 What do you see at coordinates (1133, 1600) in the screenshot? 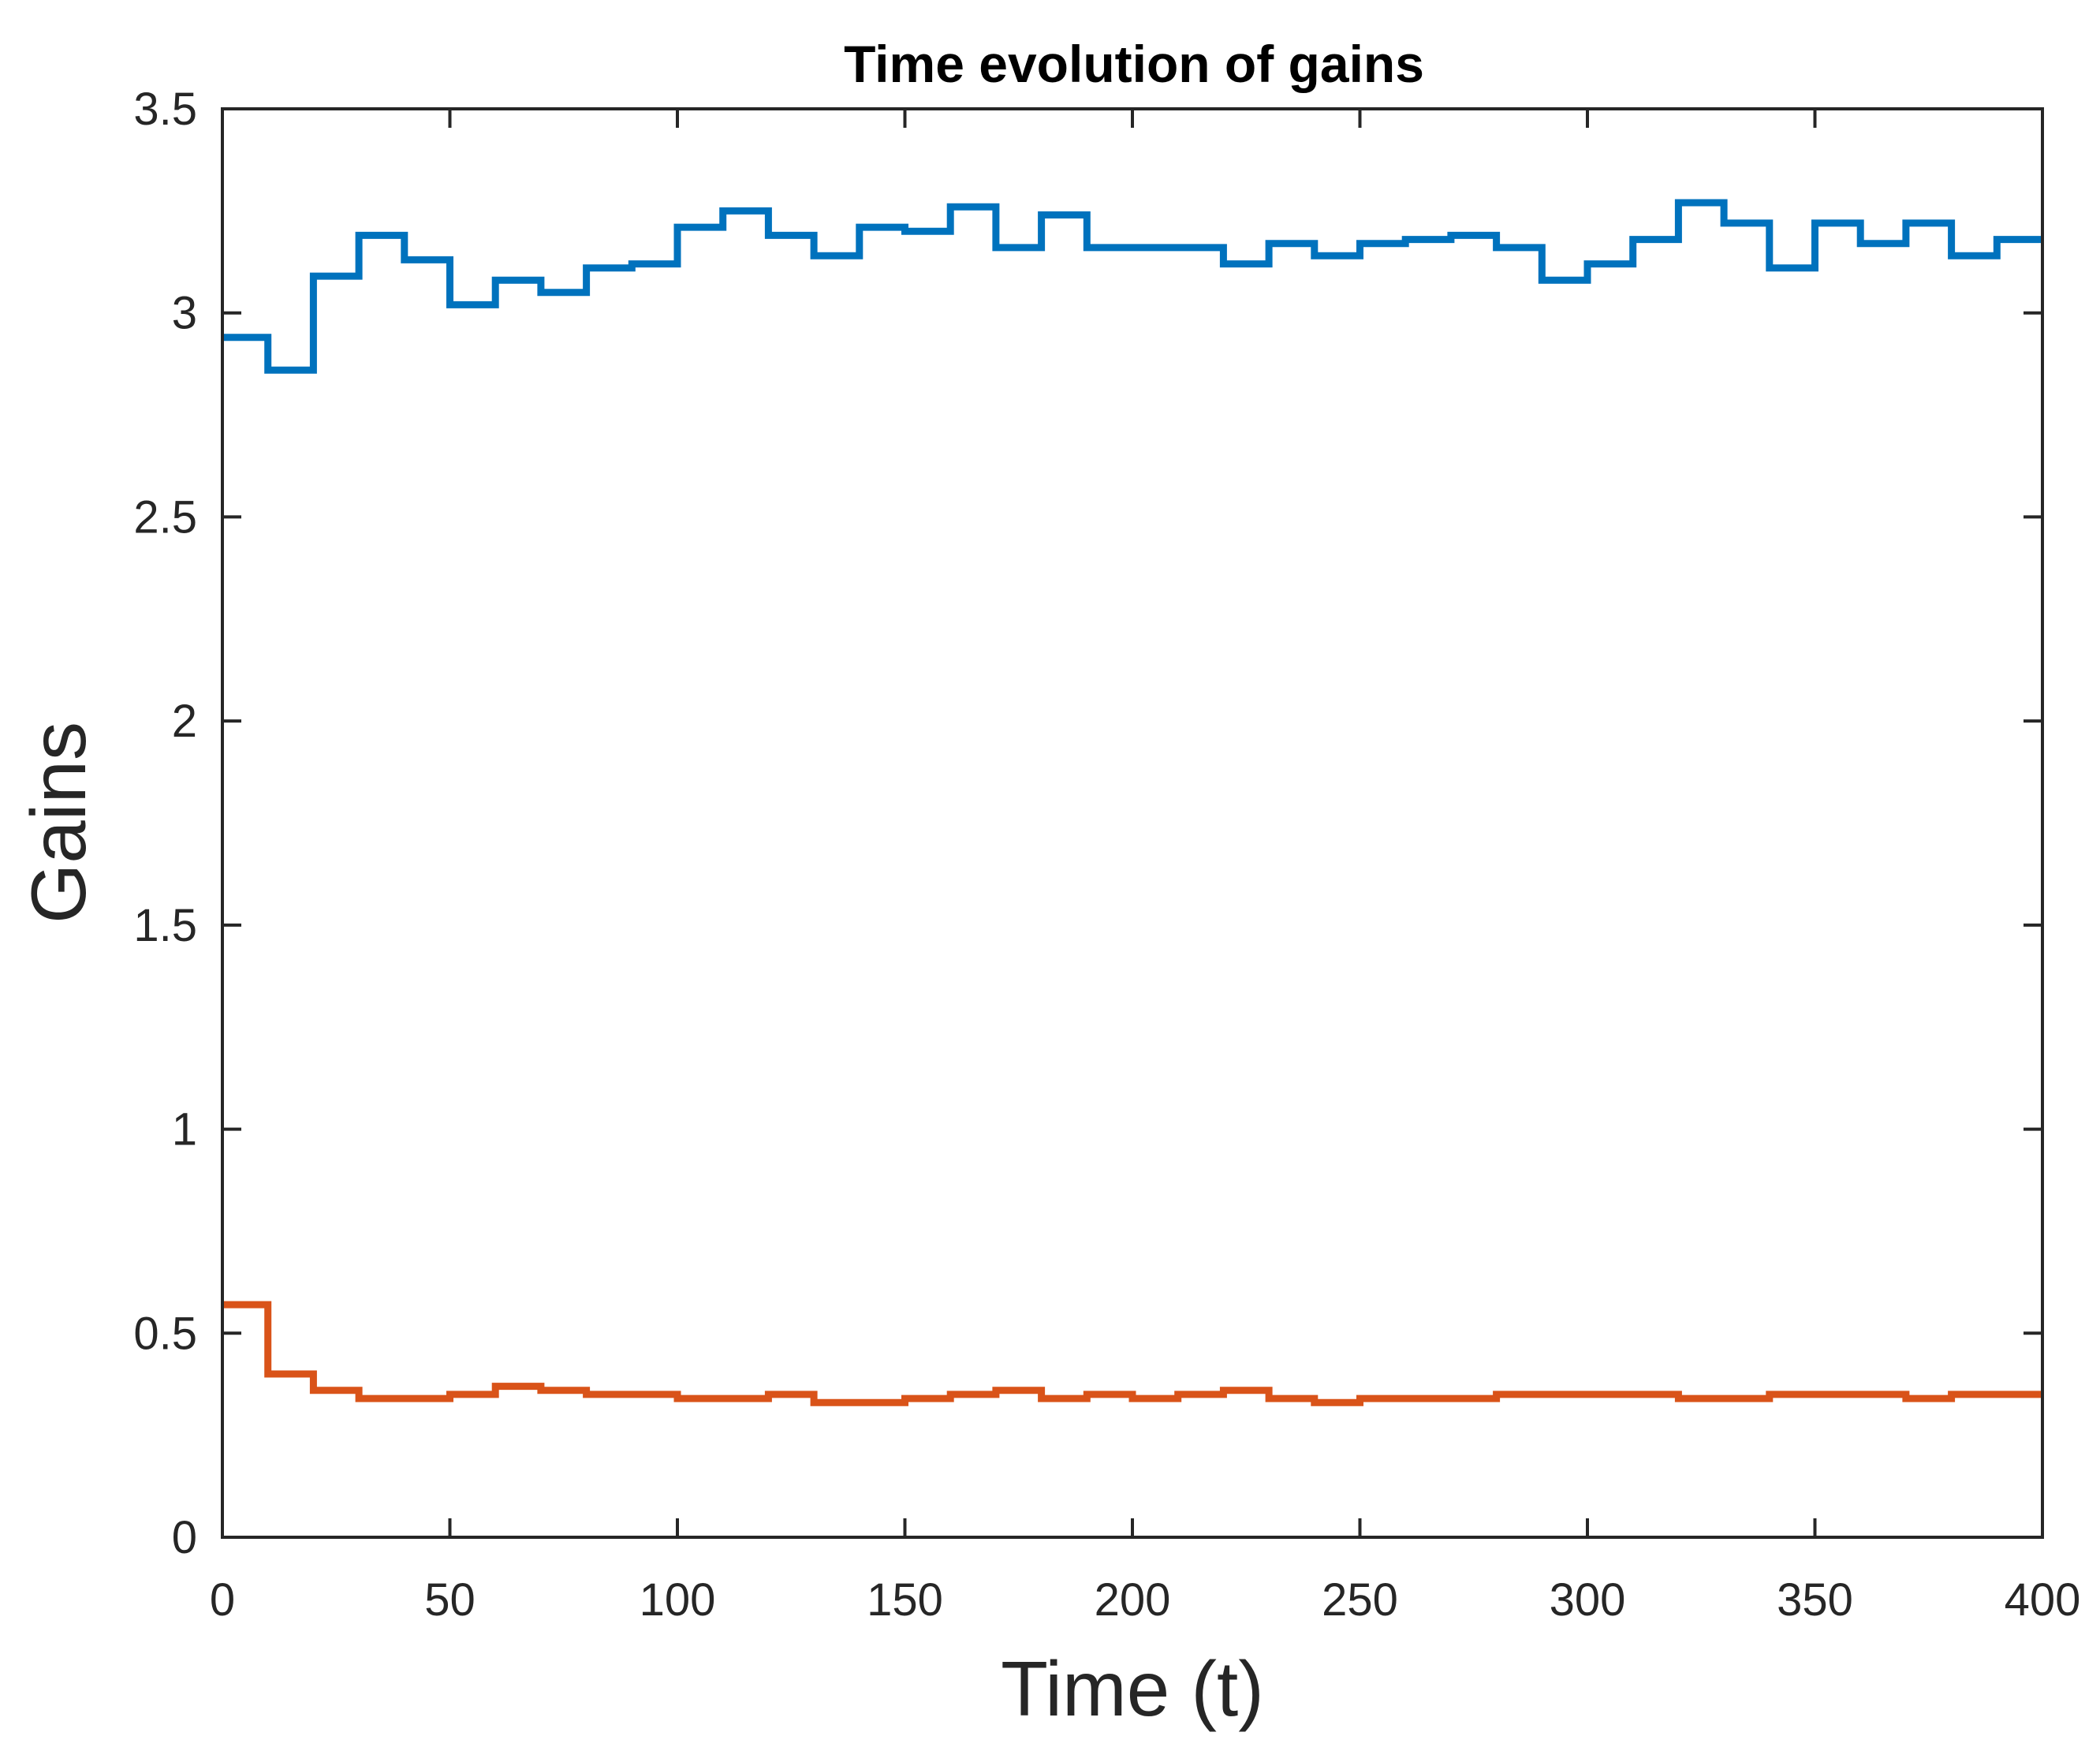
I see `x-tick-label: 200` at bounding box center [1133, 1600].